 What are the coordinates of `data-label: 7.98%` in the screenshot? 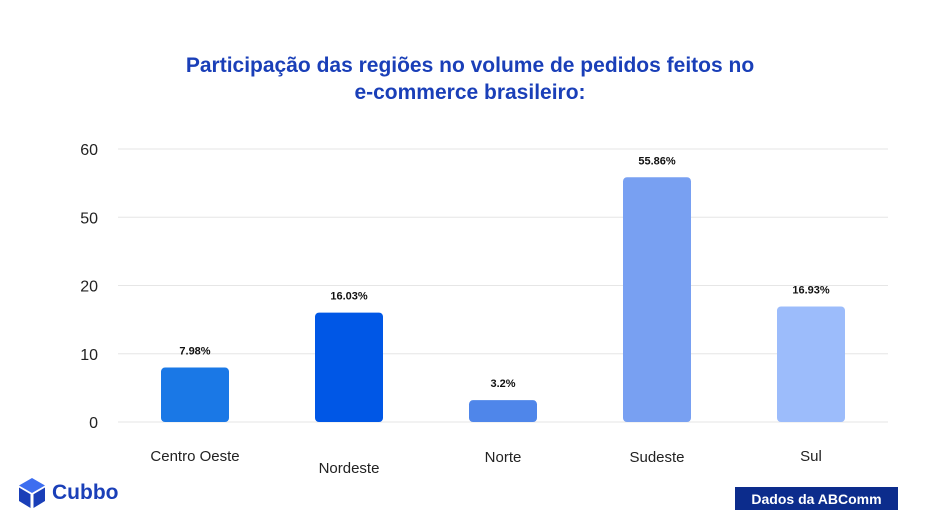 It's located at (194, 352).